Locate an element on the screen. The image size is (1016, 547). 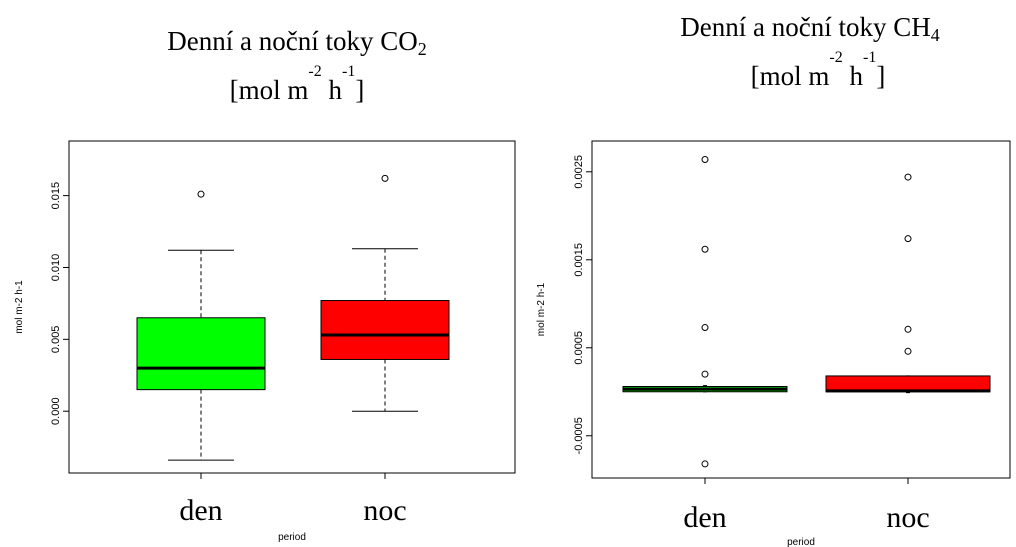
svg-text: Denní a noční toky CH4 is located at coordinates (809, 28).